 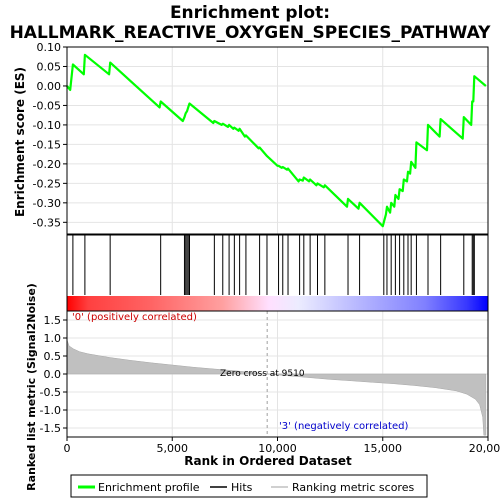 What do you see at coordinates (49, 47) in the screenshot?
I see `es-y-tick-label: 0.10` at bounding box center [49, 47].